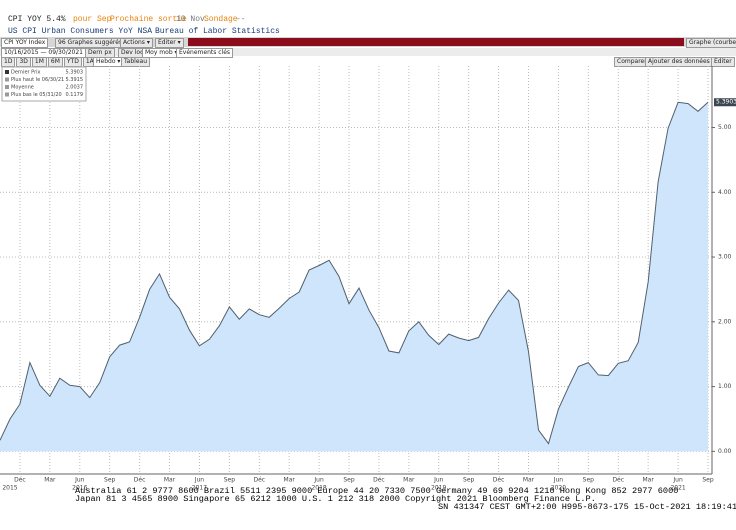 The height and width of the screenshot is (530, 736). Describe the element at coordinates (79, 488) in the screenshot. I see `x-year-label: 2016` at that location.